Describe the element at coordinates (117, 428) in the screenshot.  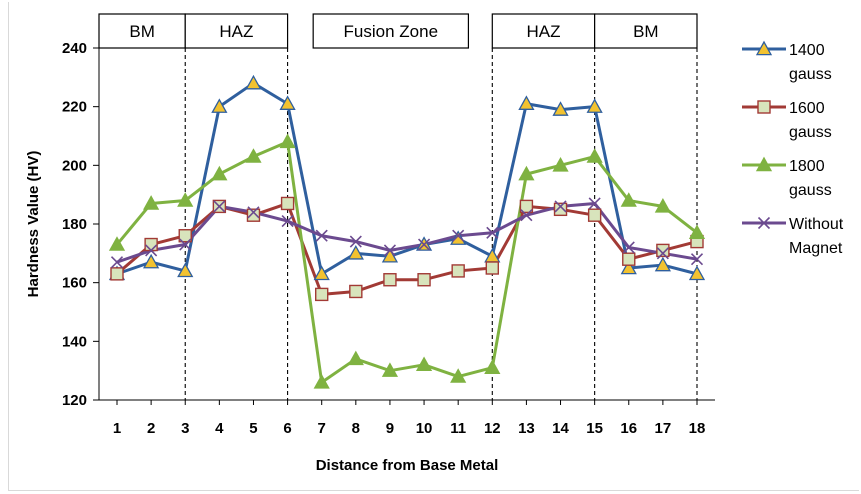
I see `x-tick-label: 1` at that location.